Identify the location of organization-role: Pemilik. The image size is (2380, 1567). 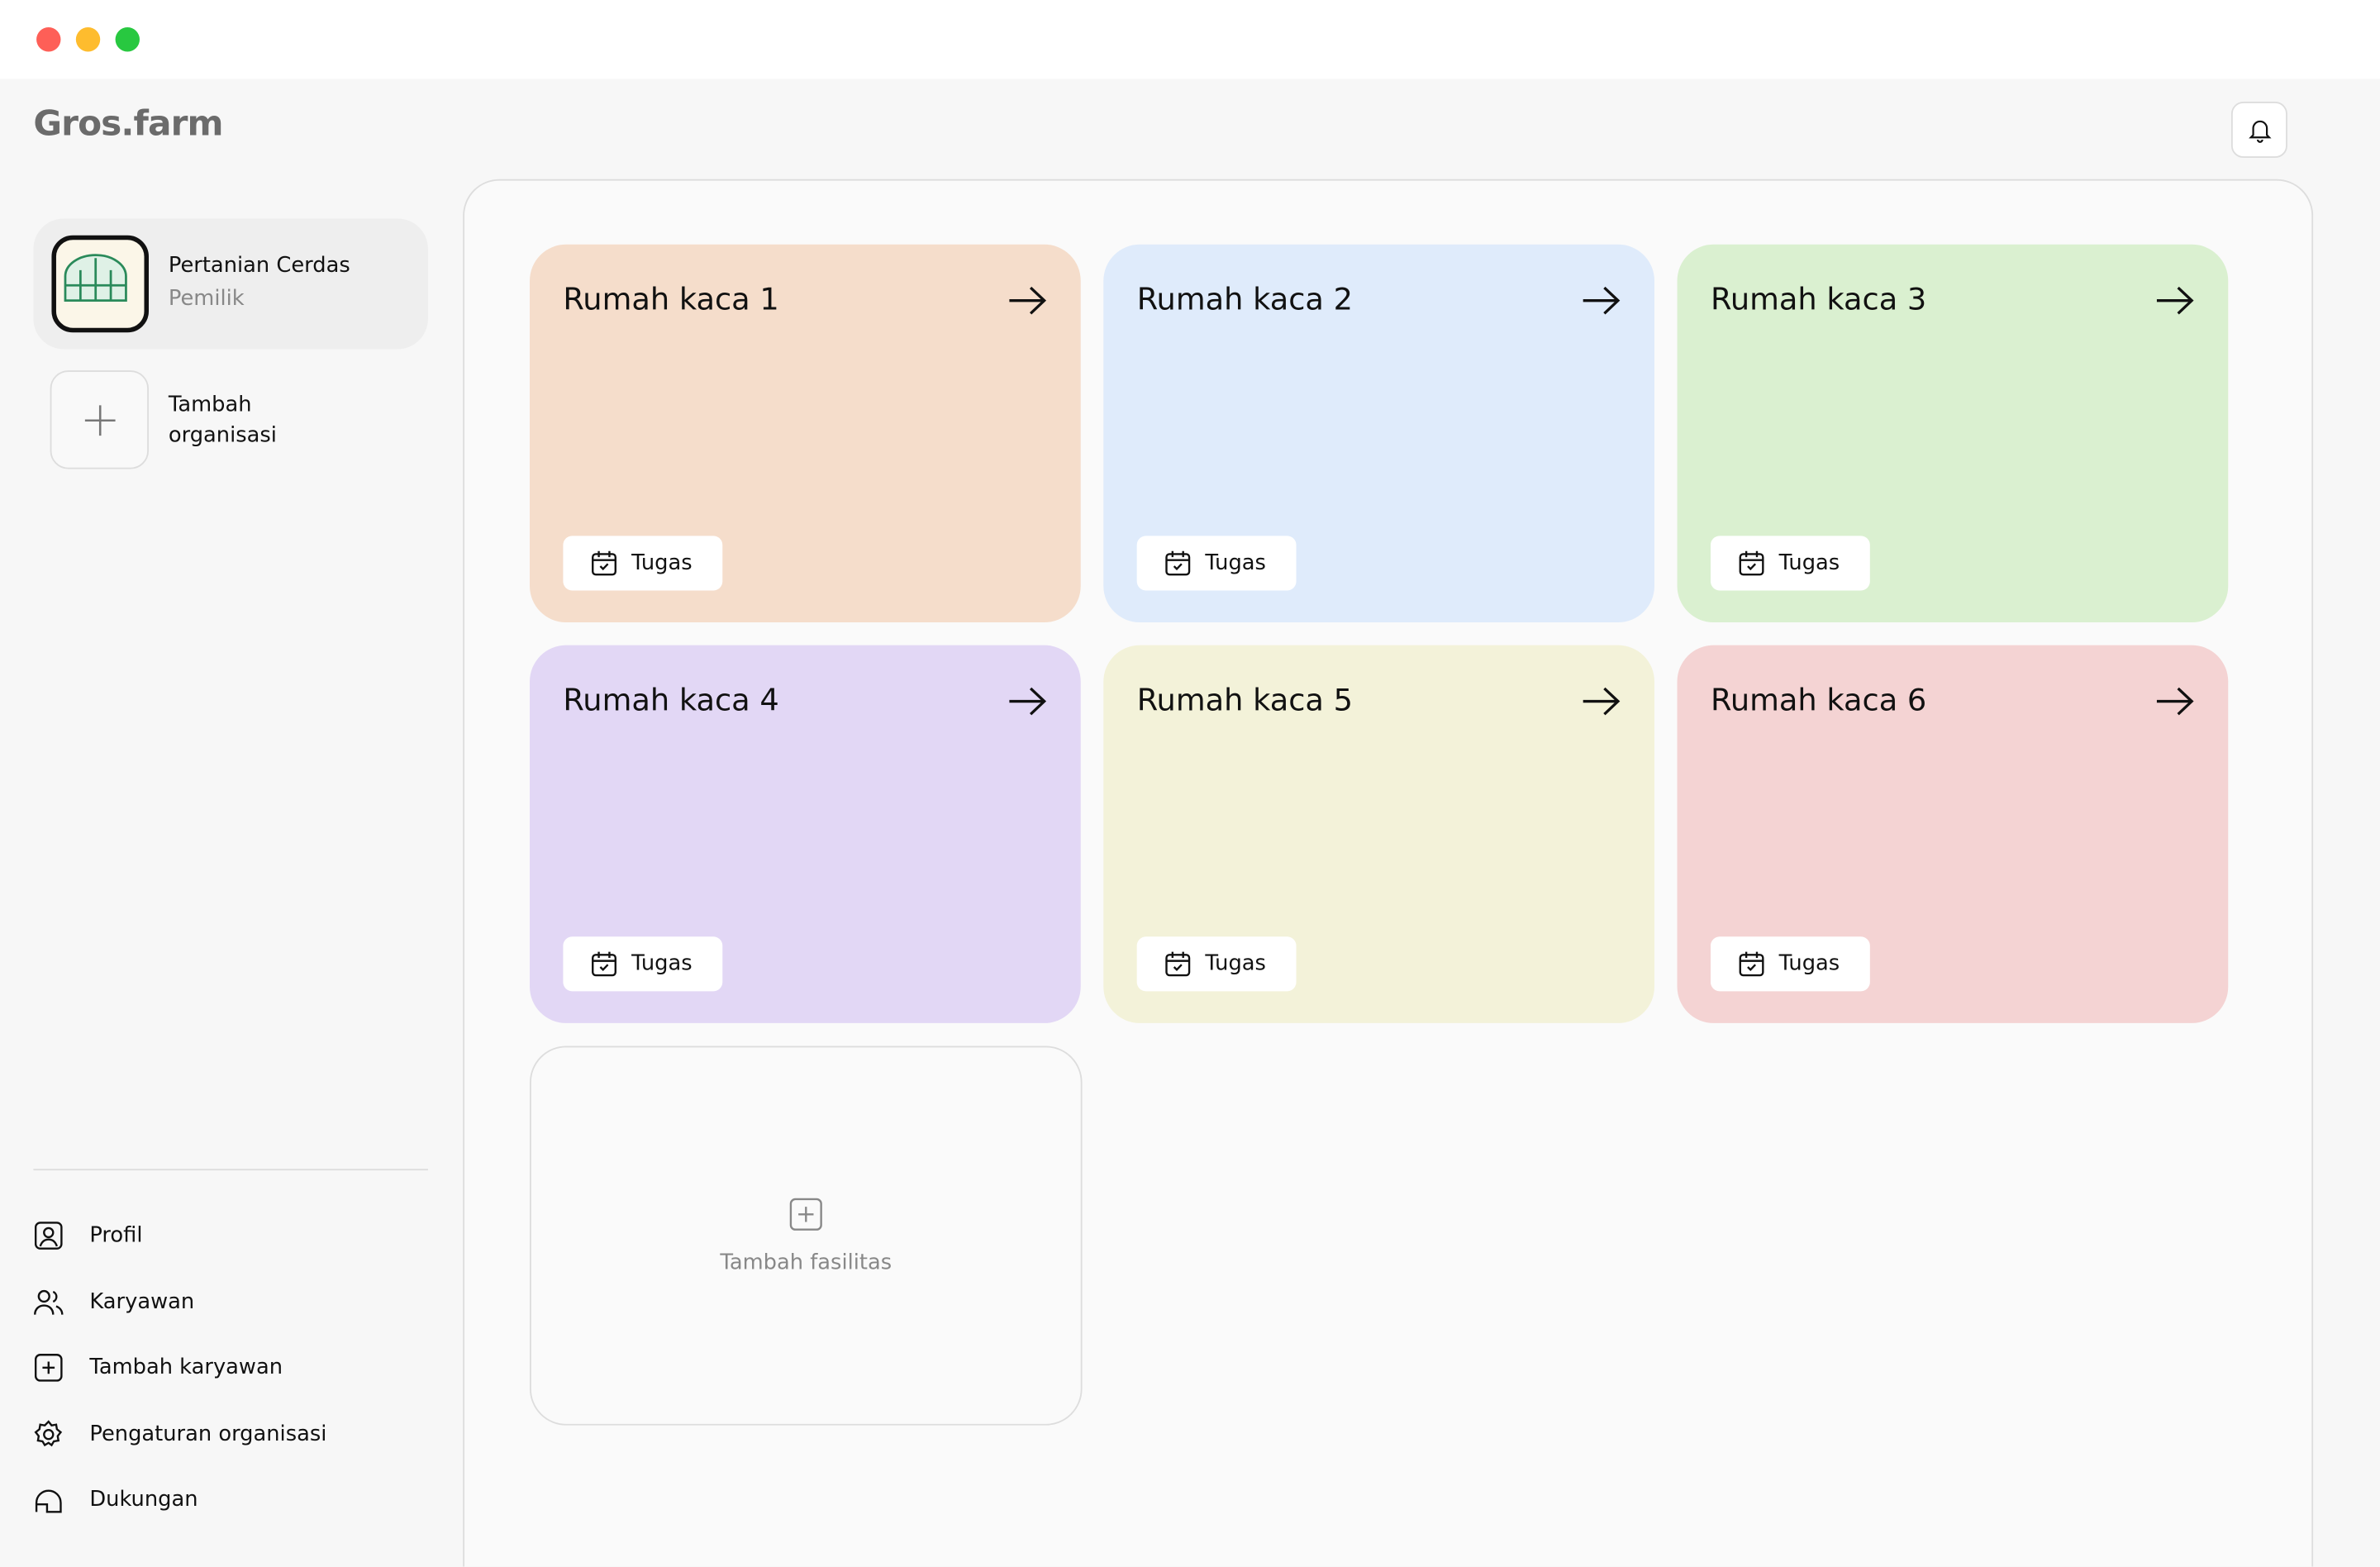
(206, 299).